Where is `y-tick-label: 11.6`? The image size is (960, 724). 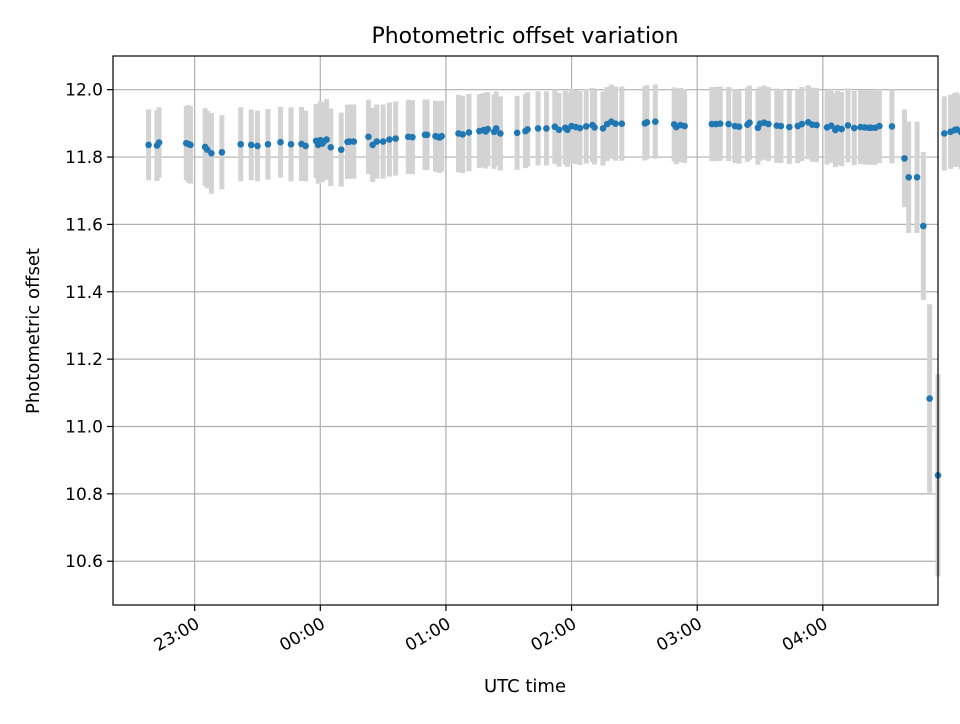 y-tick-label: 11.6 is located at coordinates (84, 225).